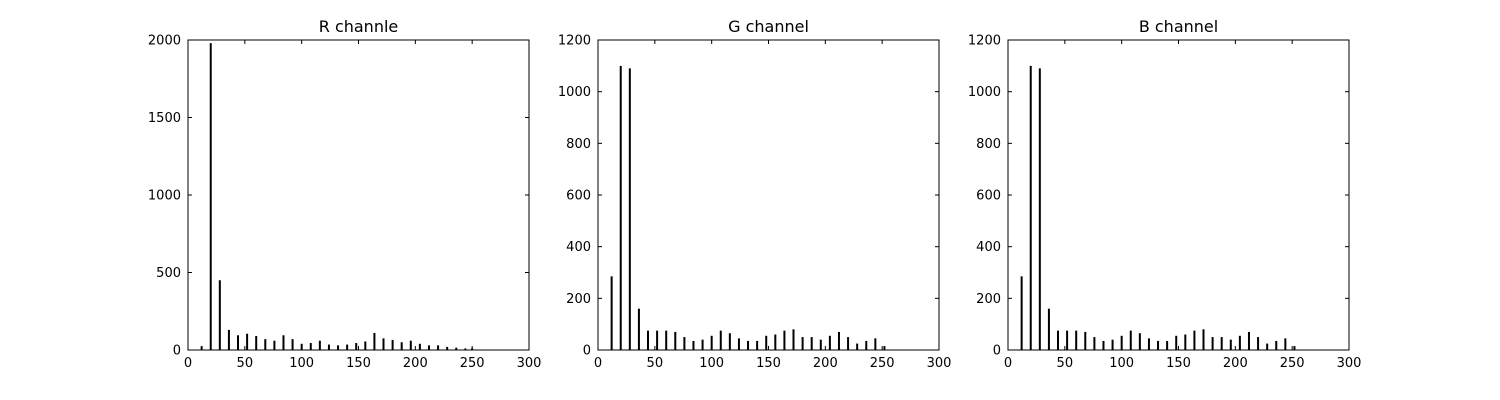 The height and width of the screenshot is (400, 1500). I want to click on chart-title: G channel, so click(768, 26).